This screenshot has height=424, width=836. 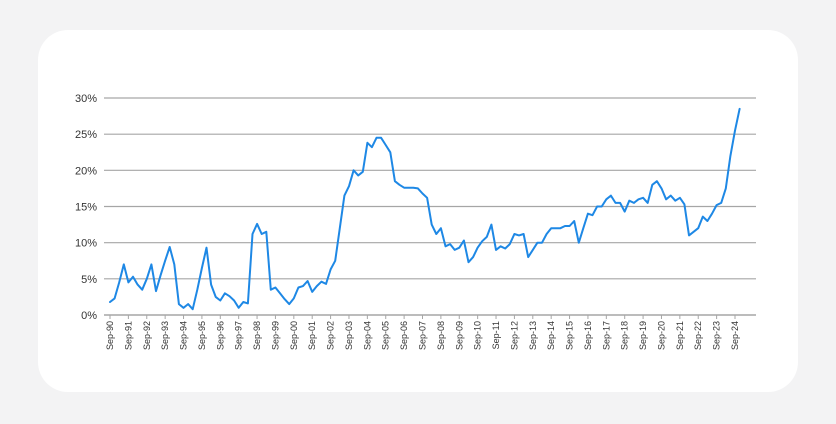 I want to click on x-tick-label: Sep-20, so click(x=661, y=335).